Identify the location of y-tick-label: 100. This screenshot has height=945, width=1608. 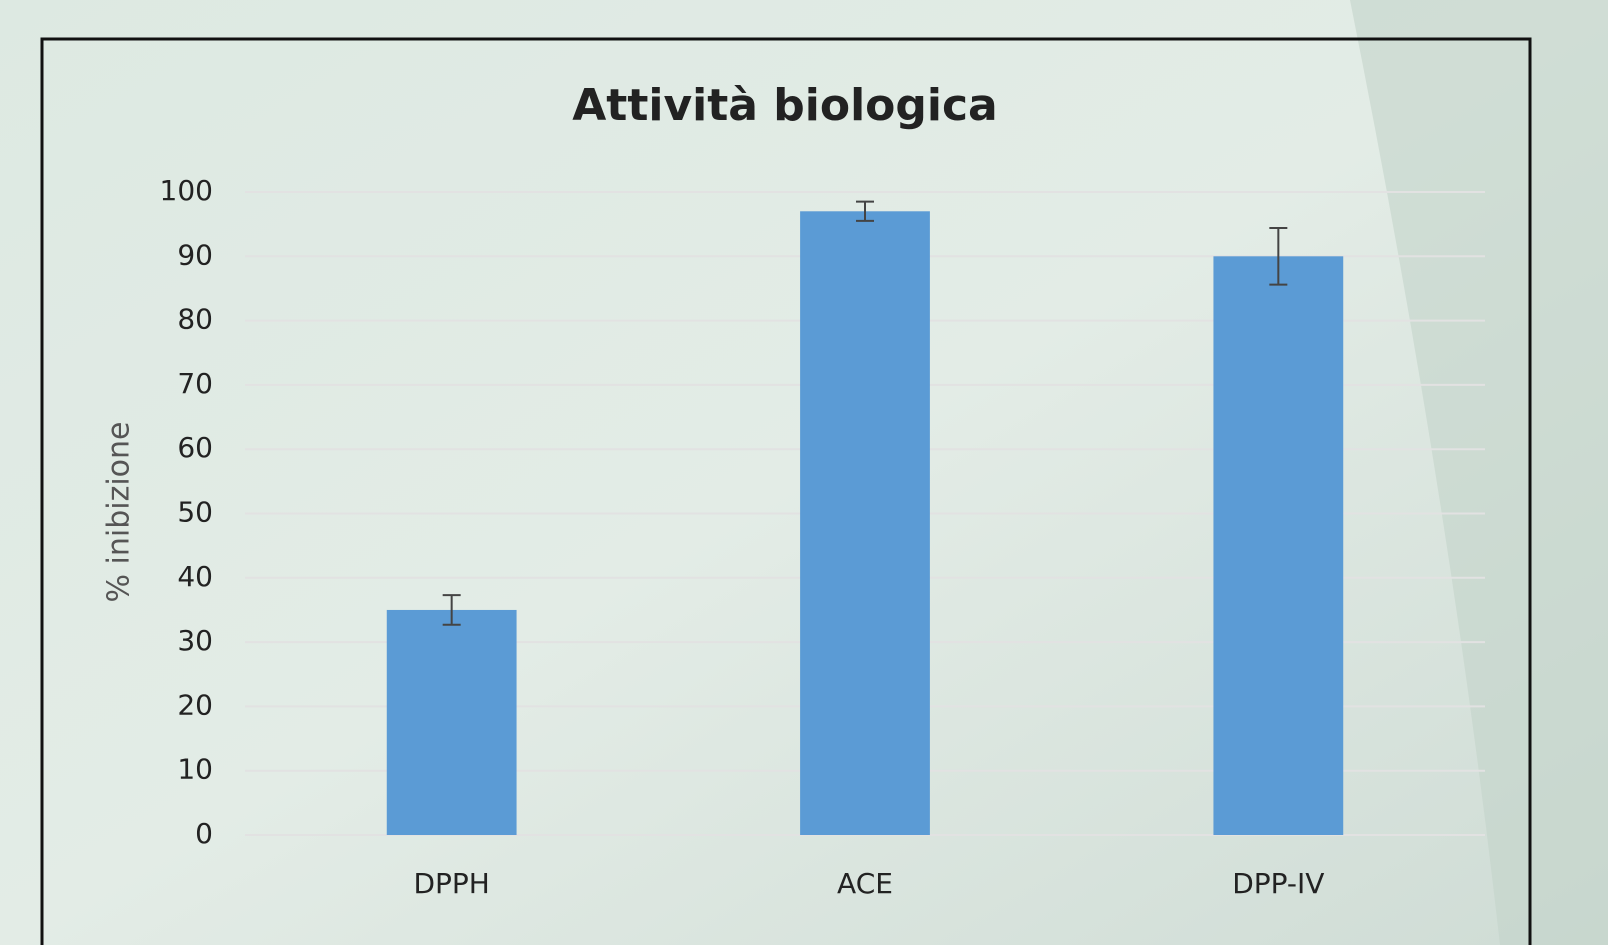
(186, 190).